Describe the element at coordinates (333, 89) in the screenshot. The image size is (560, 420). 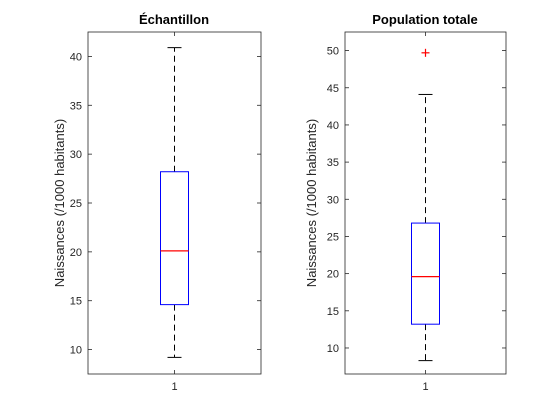
I see `y-tick-label: 45` at that location.